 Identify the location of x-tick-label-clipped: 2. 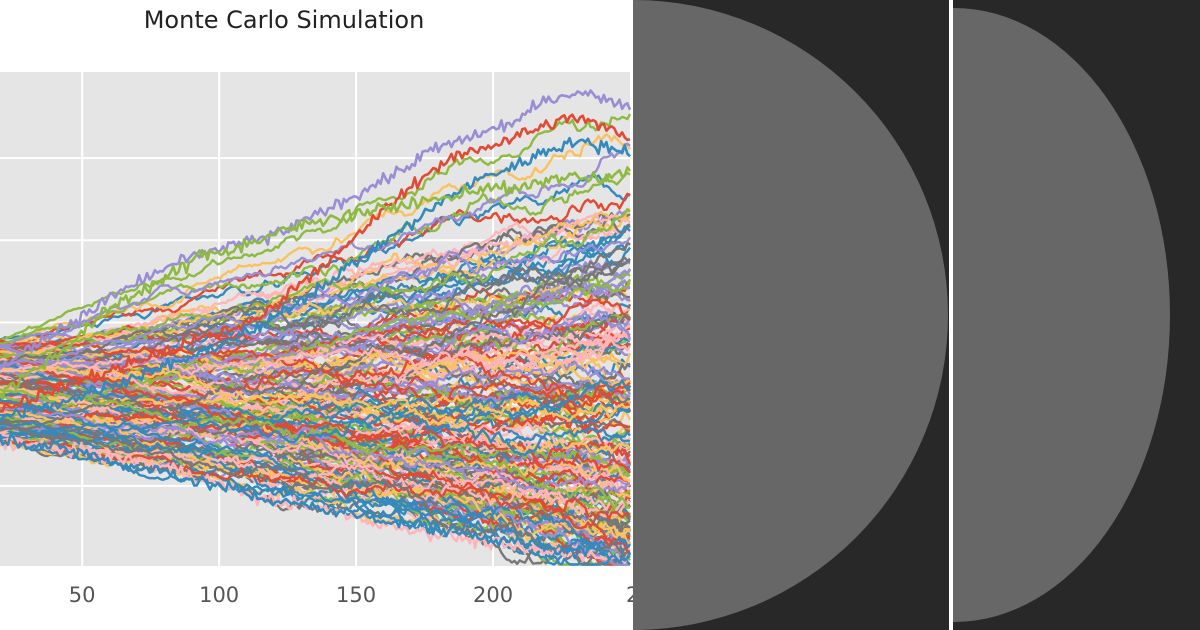
(629, 595).